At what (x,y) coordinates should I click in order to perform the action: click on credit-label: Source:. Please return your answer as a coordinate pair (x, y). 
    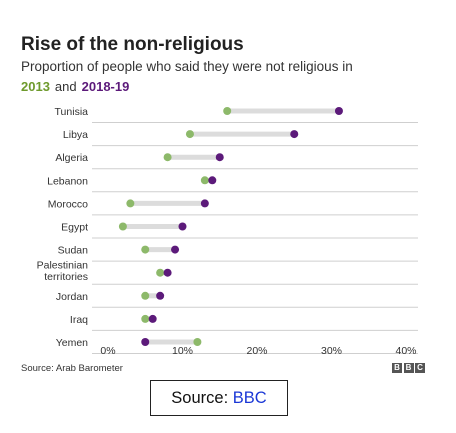
    Looking at the image, I should click on (202, 398).